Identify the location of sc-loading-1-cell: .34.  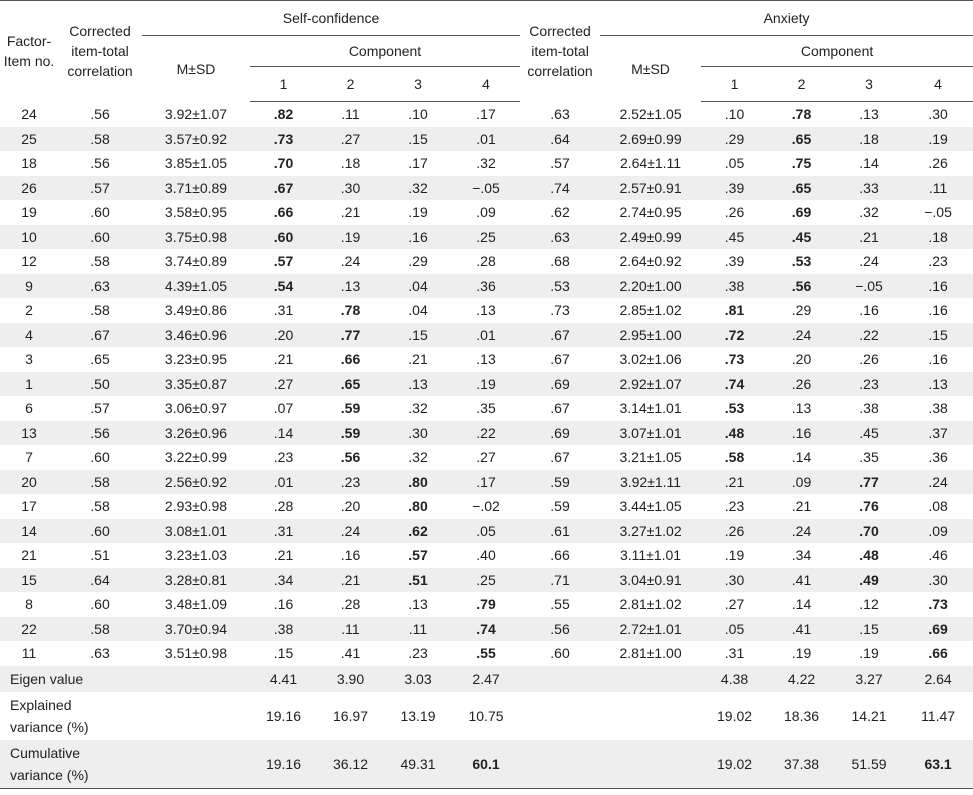
(283, 579).